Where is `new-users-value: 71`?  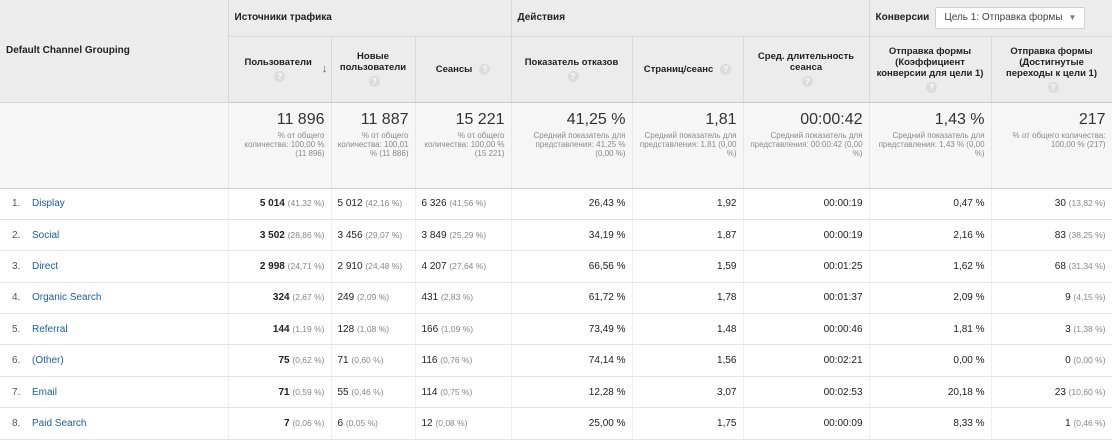 new-users-value: 71 is located at coordinates (343, 361).